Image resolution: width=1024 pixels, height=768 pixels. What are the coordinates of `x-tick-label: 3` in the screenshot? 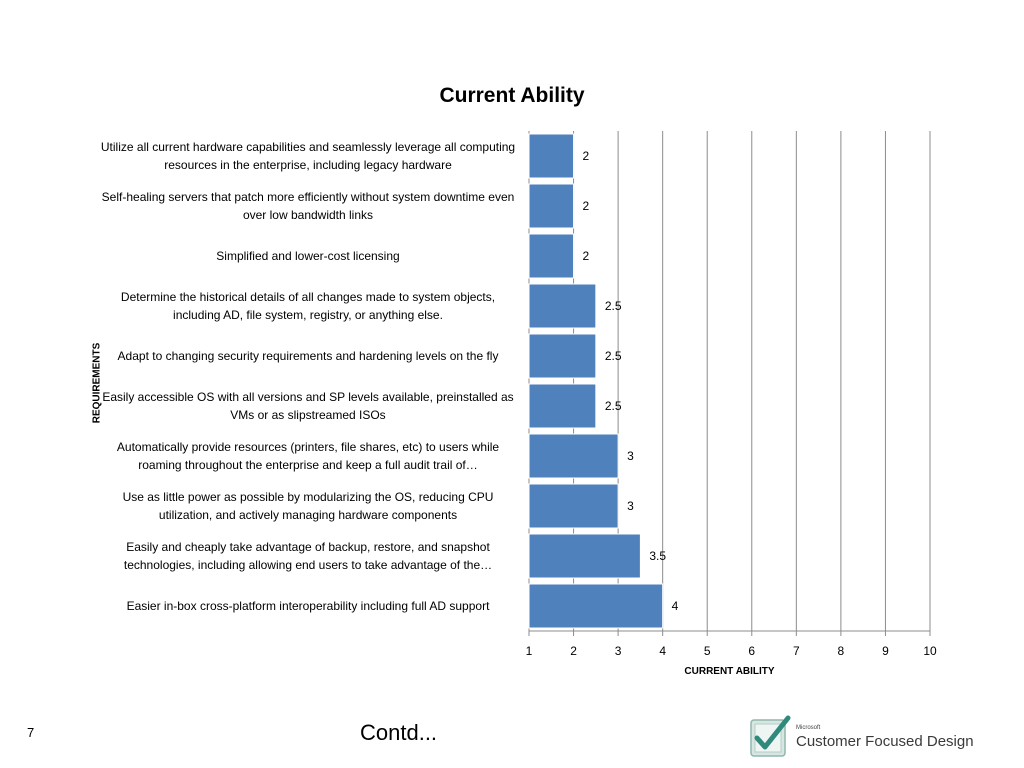 It's located at (618, 651).